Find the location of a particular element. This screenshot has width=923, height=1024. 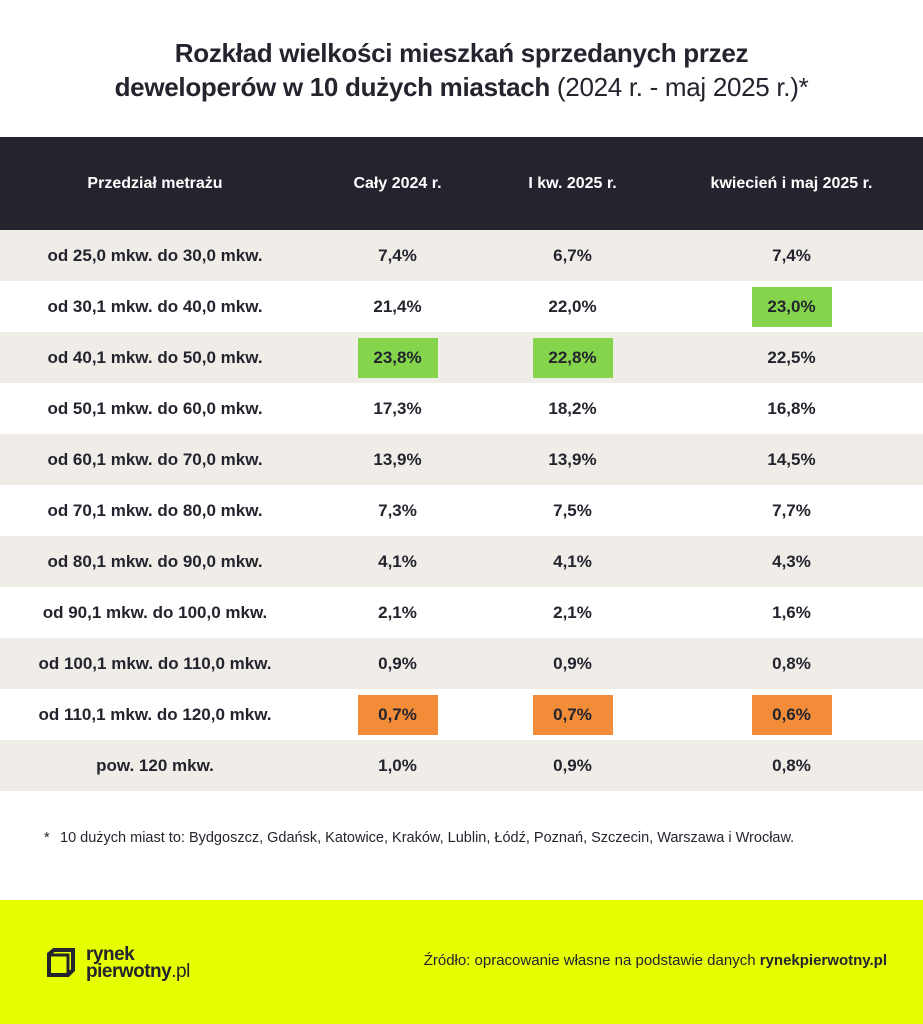

cell-value: 7,7% is located at coordinates (791, 510).